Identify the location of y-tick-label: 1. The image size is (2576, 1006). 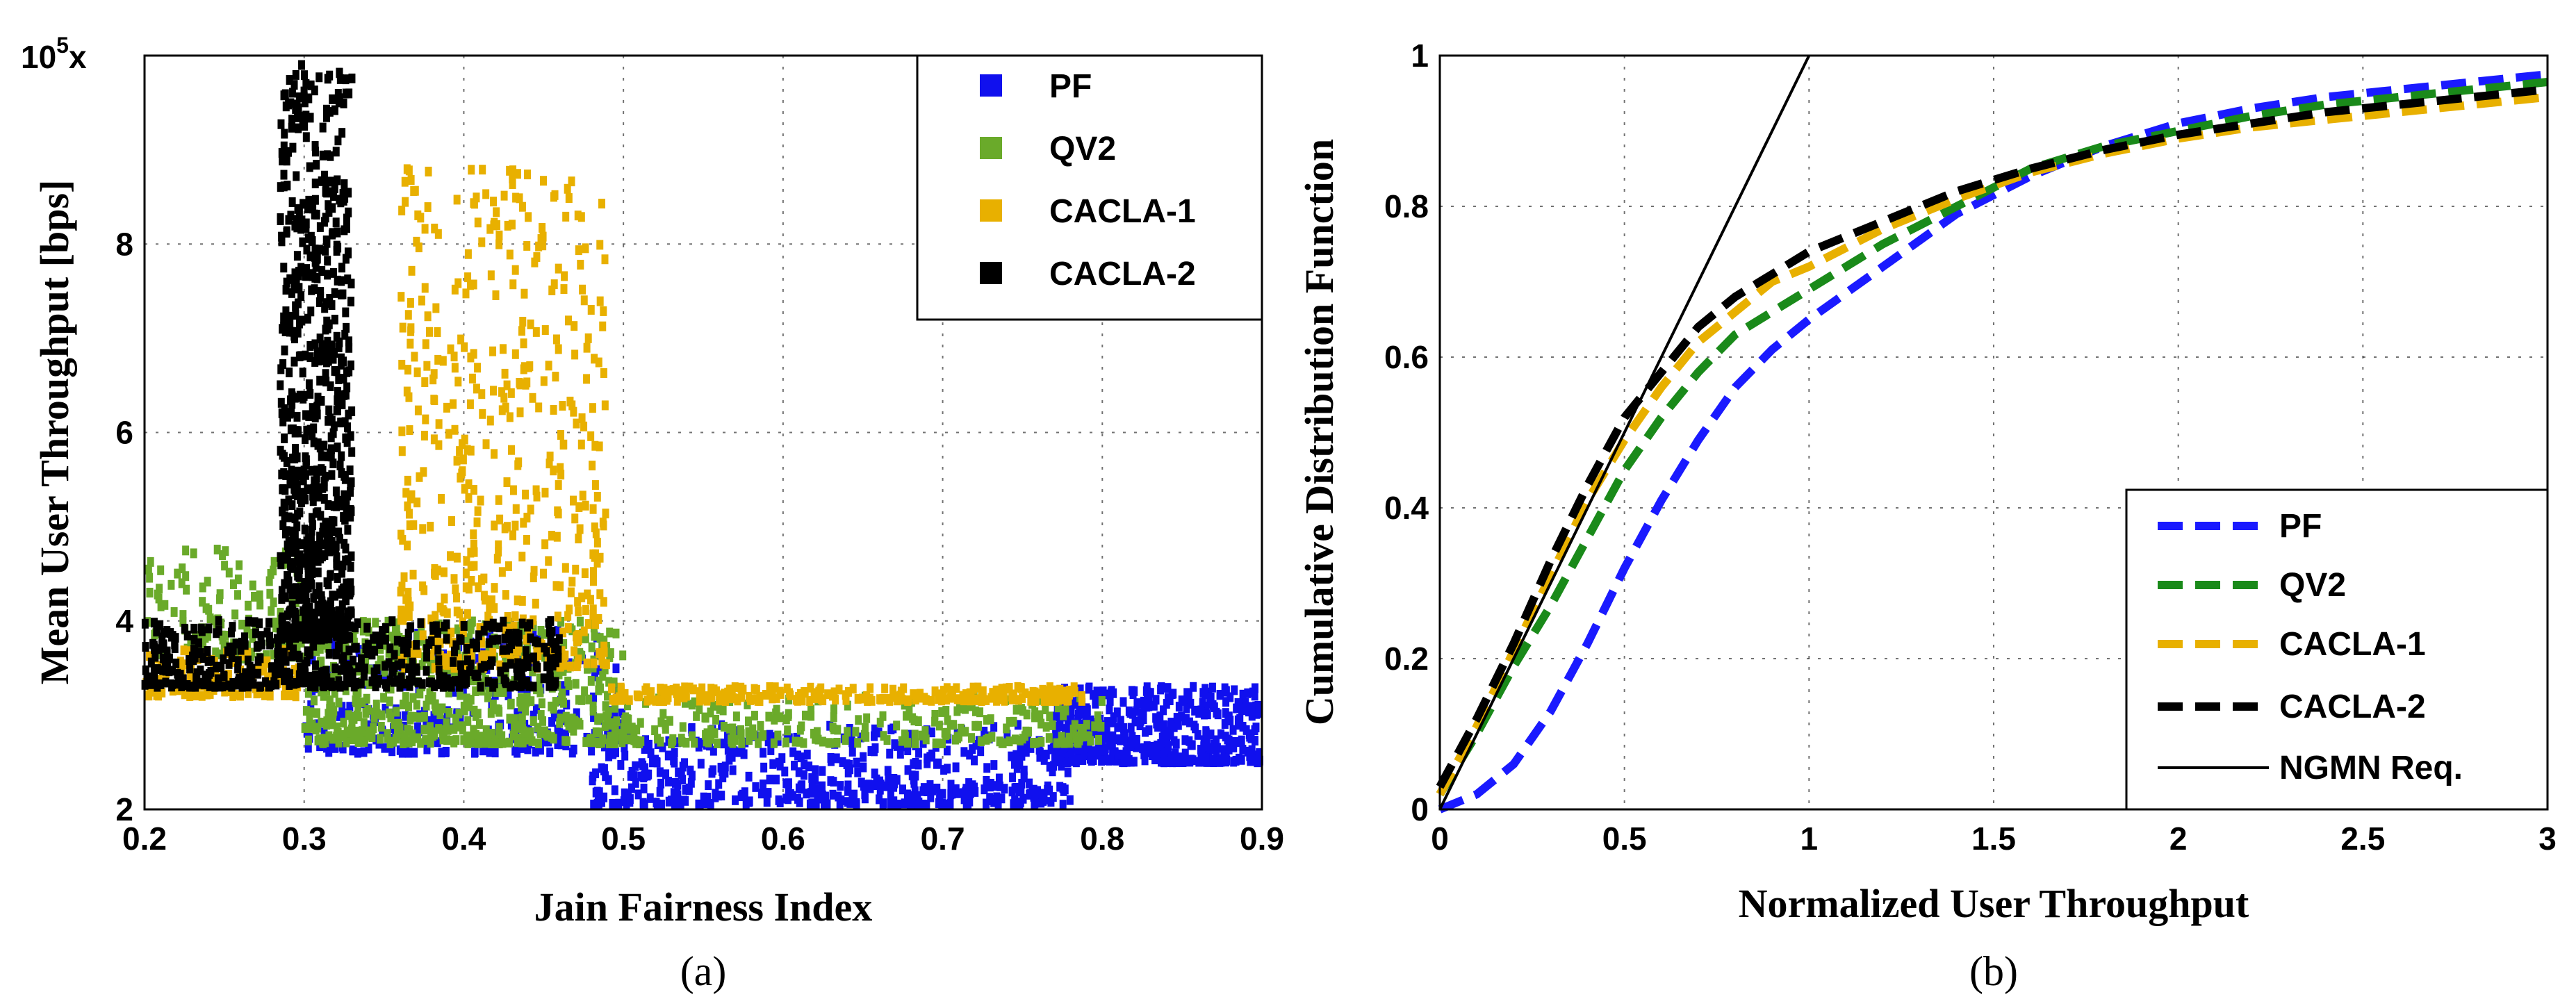
(1420, 56).